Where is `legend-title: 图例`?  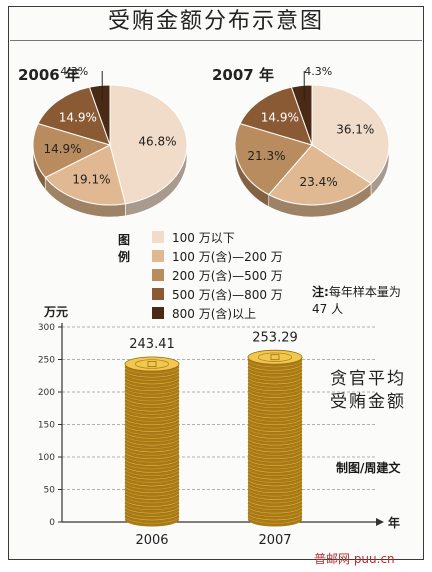 legend-title: 图例 is located at coordinates (124, 248).